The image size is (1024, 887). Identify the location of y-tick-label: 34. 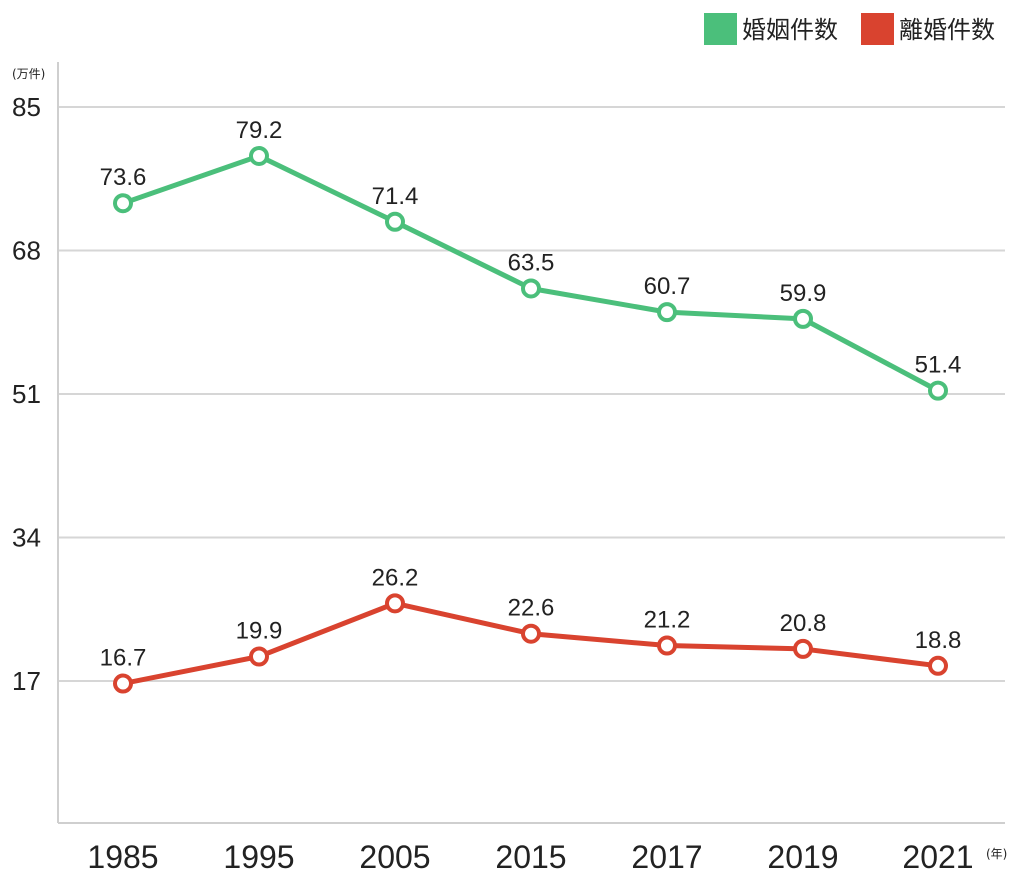
(26, 538).